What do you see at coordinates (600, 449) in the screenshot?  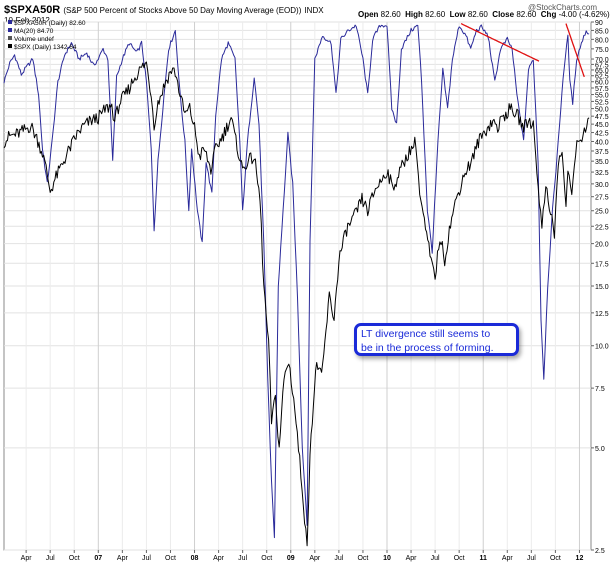 I see `y-tick-label: 5.0` at bounding box center [600, 449].